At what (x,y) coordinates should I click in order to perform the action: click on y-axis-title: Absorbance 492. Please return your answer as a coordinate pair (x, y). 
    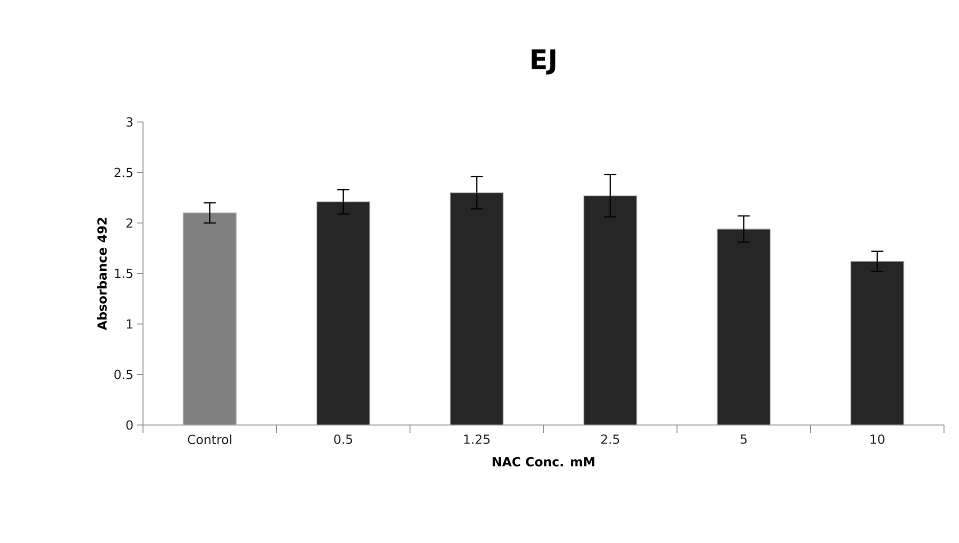
    Looking at the image, I should click on (102, 274).